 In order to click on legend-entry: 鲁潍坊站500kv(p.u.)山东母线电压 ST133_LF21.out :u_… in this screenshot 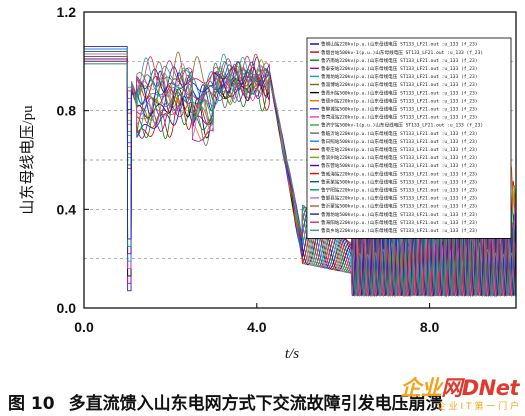, I will do `click(399, 214)`.